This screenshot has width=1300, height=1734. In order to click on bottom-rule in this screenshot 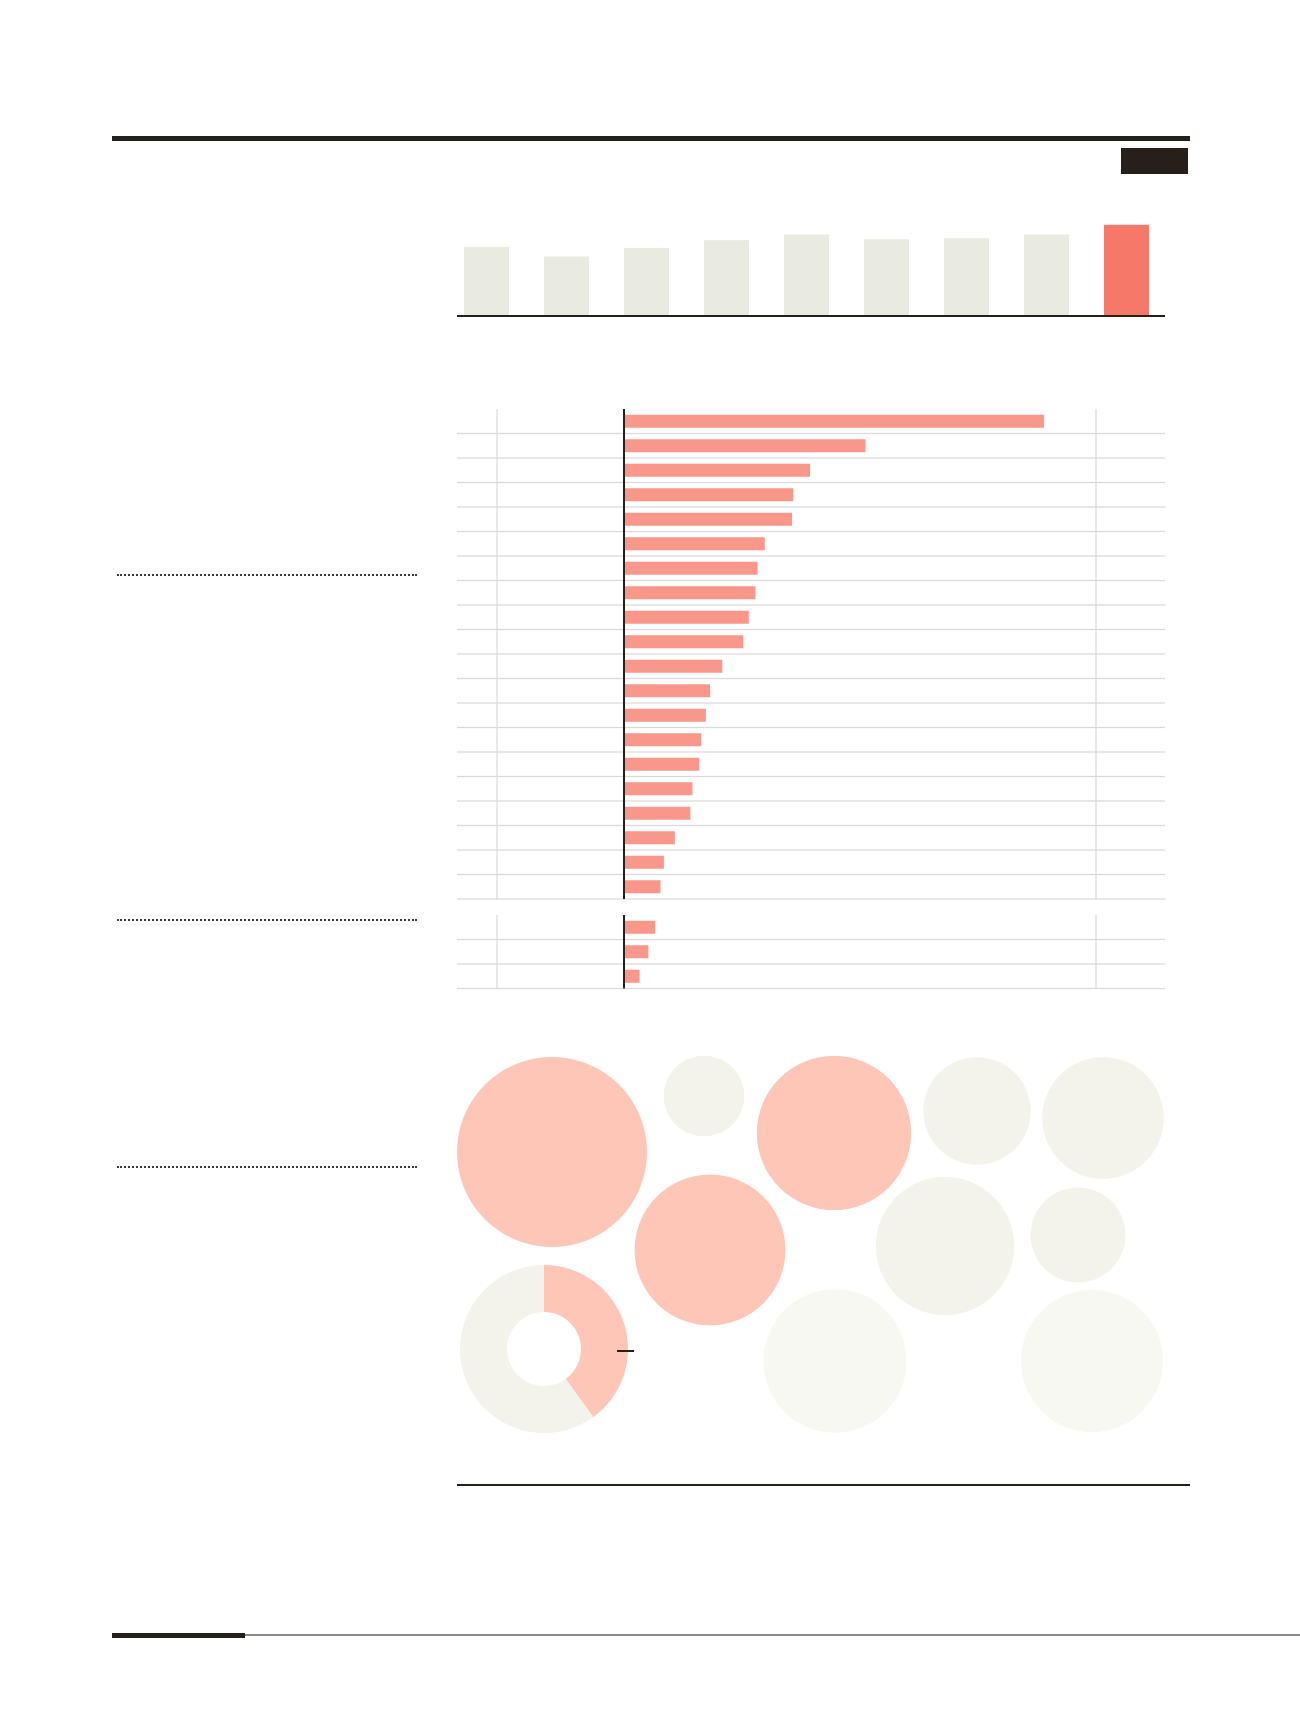, I will do `click(823, 1485)`.